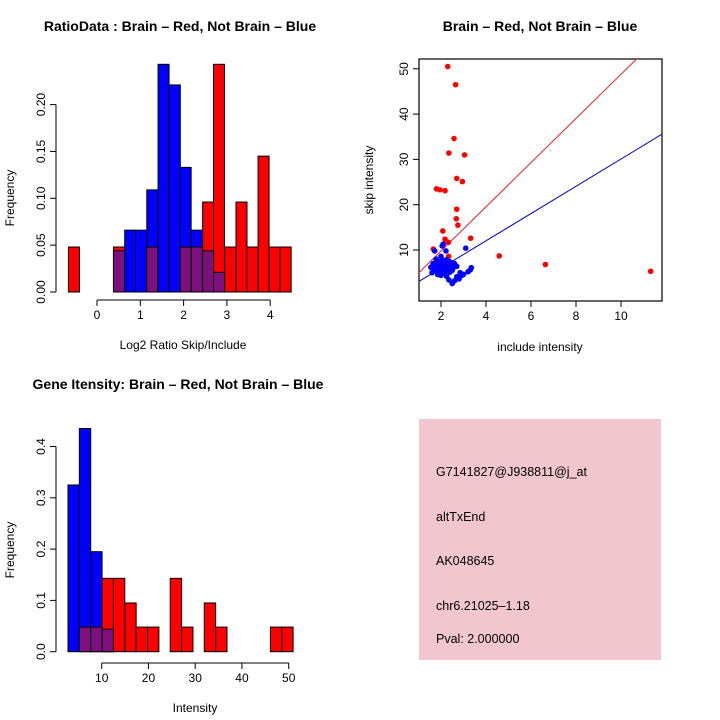  Describe the element at coordinates (41, 446) in the screenshot. I see `y-tick-label: 0.4` at that location.